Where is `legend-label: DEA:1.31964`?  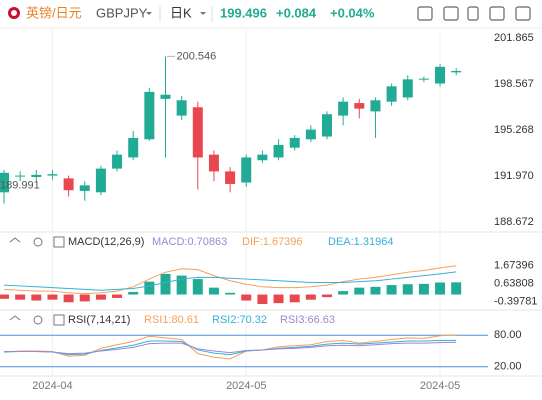 legend-label: DEA:1.31964 is located at coordinates (360, 242).